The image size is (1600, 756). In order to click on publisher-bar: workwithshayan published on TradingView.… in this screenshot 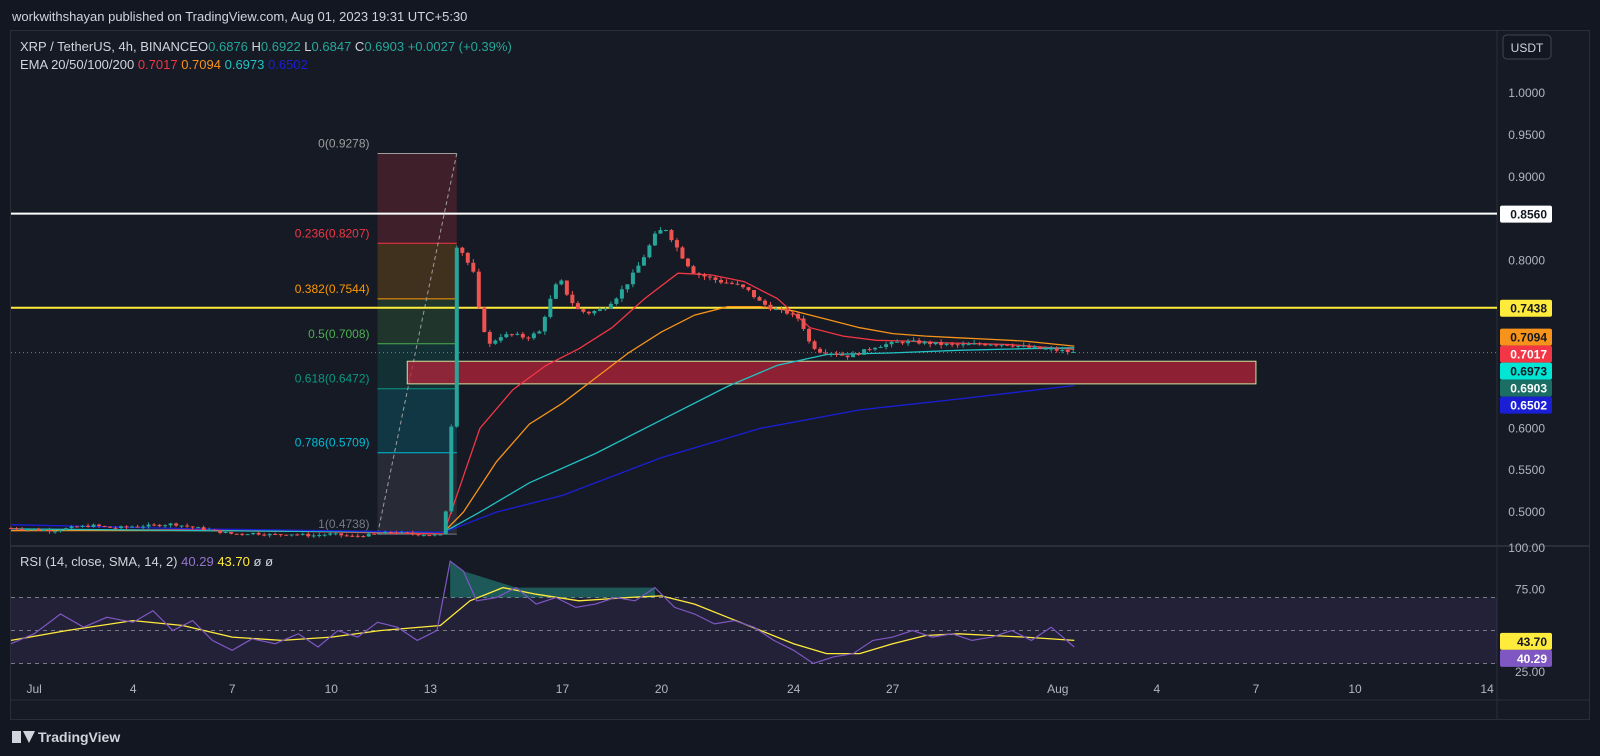, I will do `click(800, 15)`.